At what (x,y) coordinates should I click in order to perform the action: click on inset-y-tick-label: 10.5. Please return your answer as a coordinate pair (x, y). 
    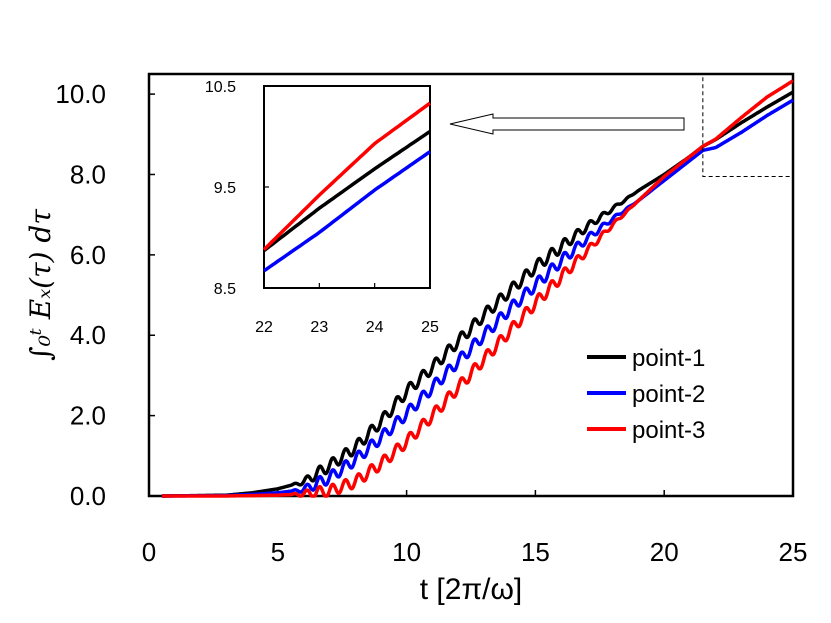
    Looking at the image, I should click on (220, 87).